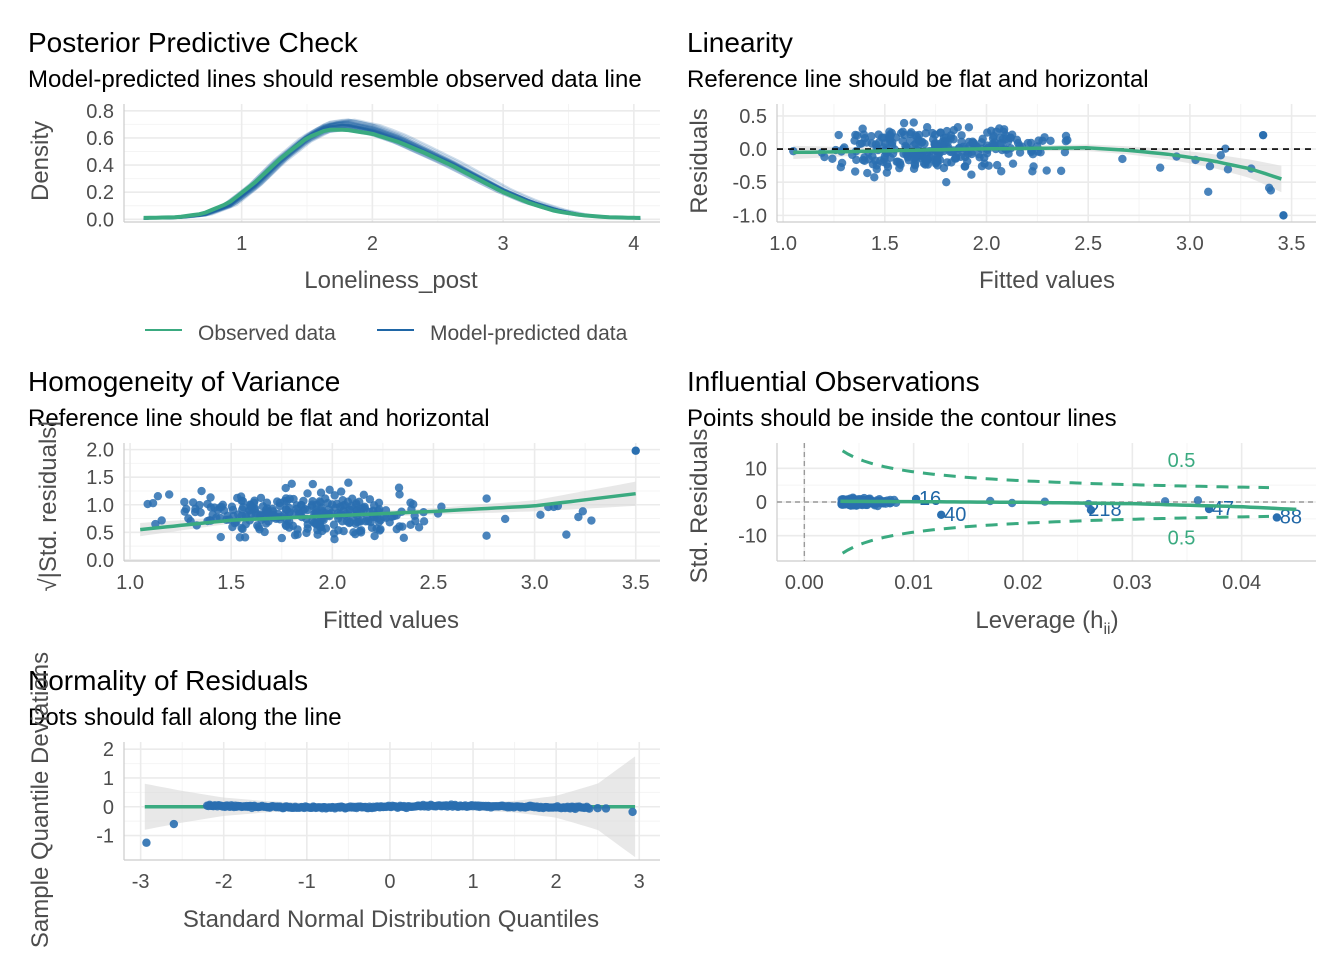 Image resolution: width=1344 pixels, height=960 pixels. I want to click on y-tick-label: 2.0, so click(100, 451).